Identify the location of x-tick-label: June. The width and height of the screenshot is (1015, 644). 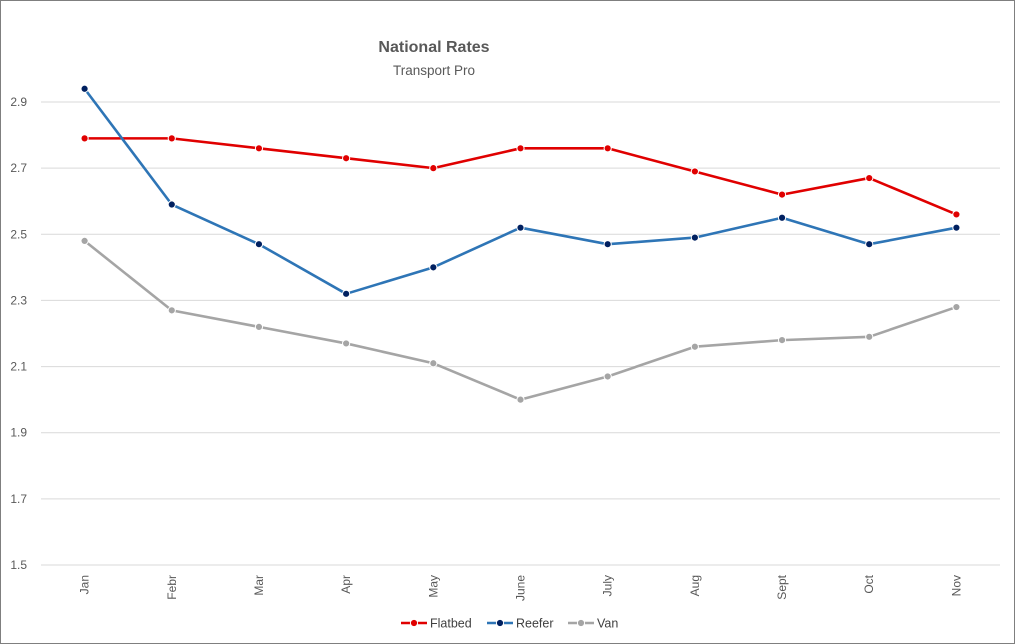
(521, 588).